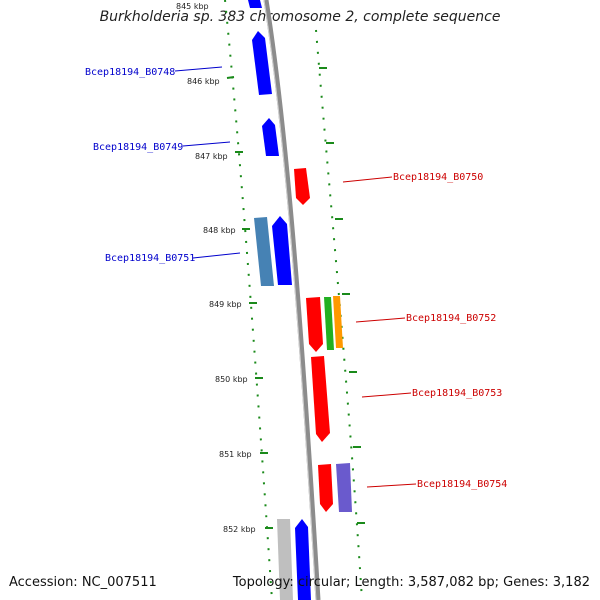 This screenshot has width=600, height=600. I want to click on tick-label-849: 849 kbp, so click(225, 304).